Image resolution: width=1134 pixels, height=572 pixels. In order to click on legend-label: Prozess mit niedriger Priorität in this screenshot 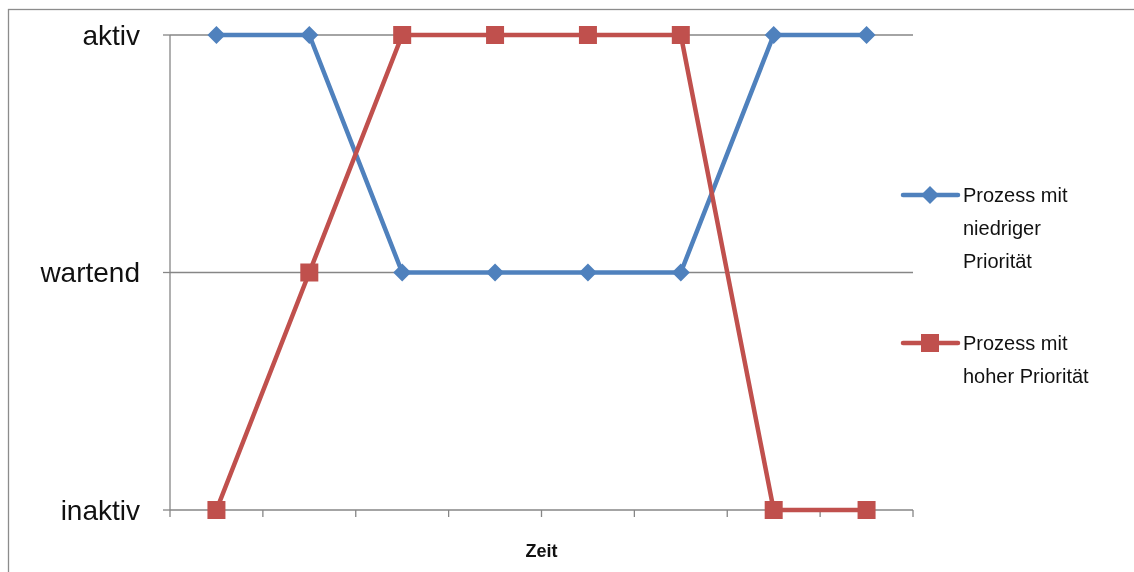, I will do `click(1015, 228)`.